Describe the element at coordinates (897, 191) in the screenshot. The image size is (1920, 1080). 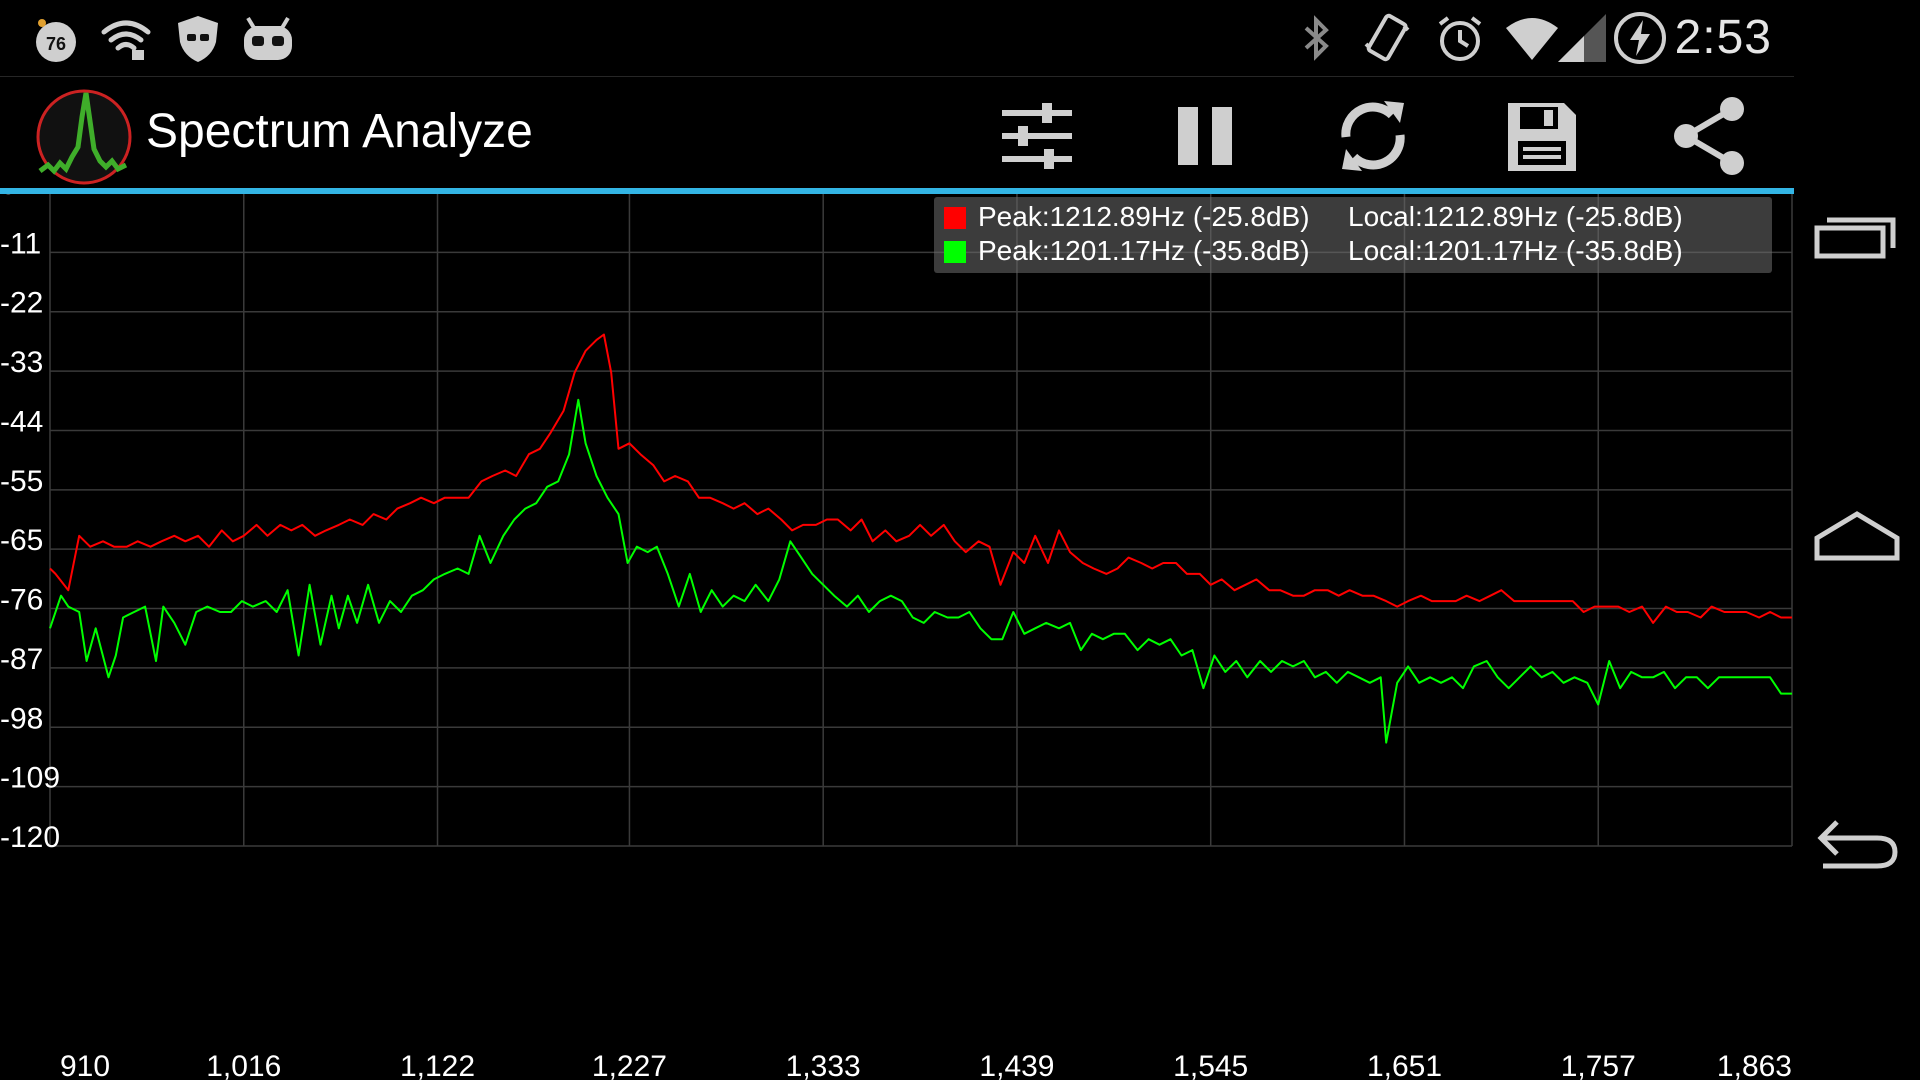
I see `action-bar-underline` at that location.